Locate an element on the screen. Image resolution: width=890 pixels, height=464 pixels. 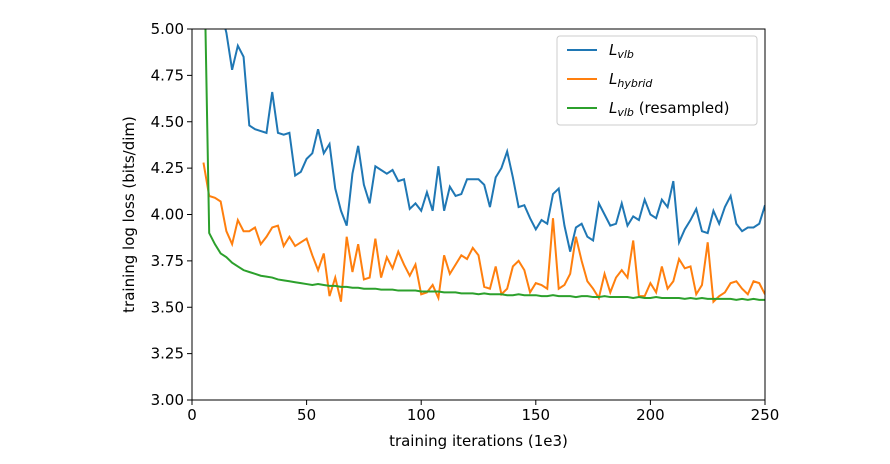
x-tick-label: 0 is located at coordinates (192, 415).